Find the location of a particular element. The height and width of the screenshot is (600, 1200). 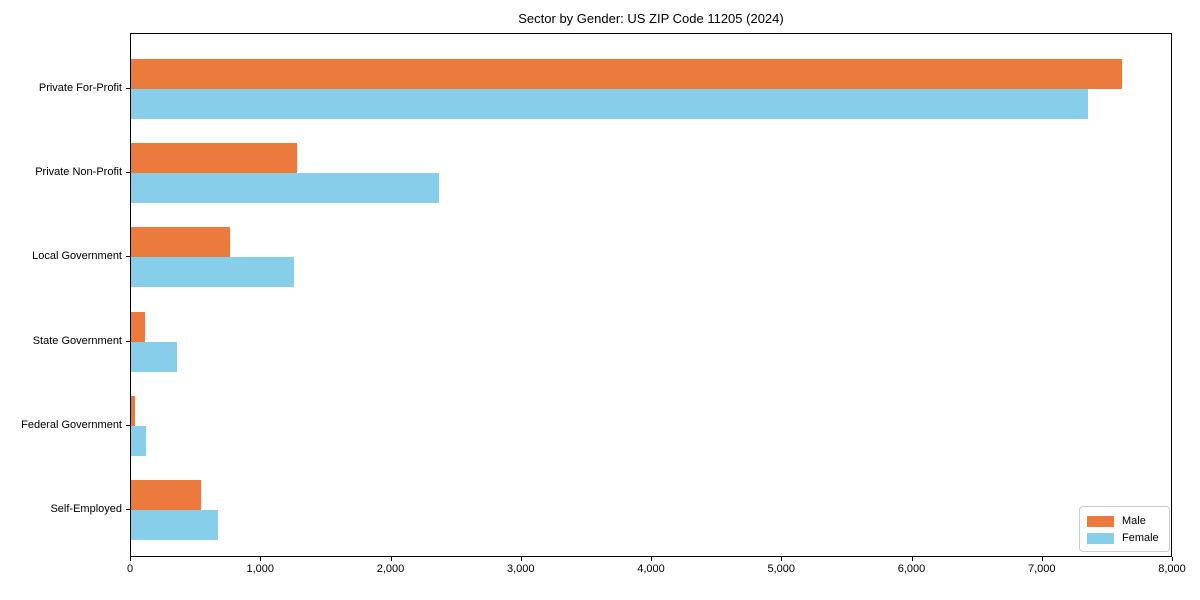

legend-swatch-female is located at coordinates (1100, 538).